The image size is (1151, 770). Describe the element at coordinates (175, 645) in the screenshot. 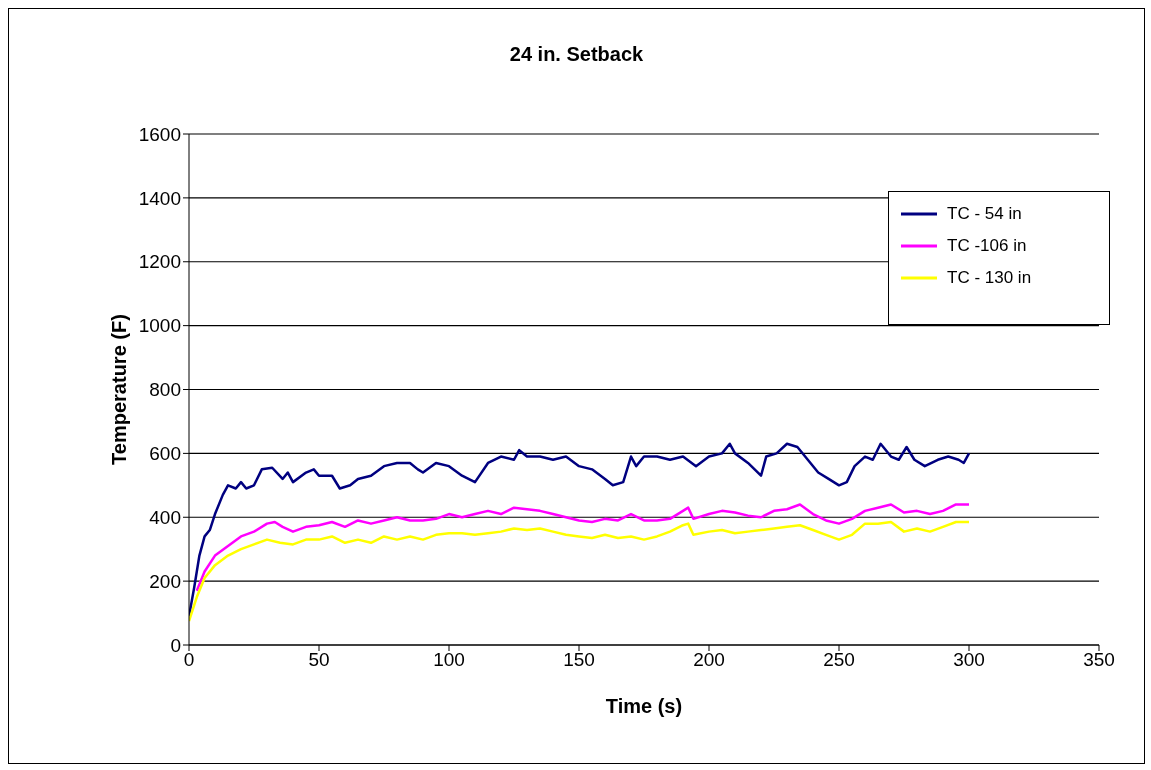

I see `y-tick-label: 0` at that location.